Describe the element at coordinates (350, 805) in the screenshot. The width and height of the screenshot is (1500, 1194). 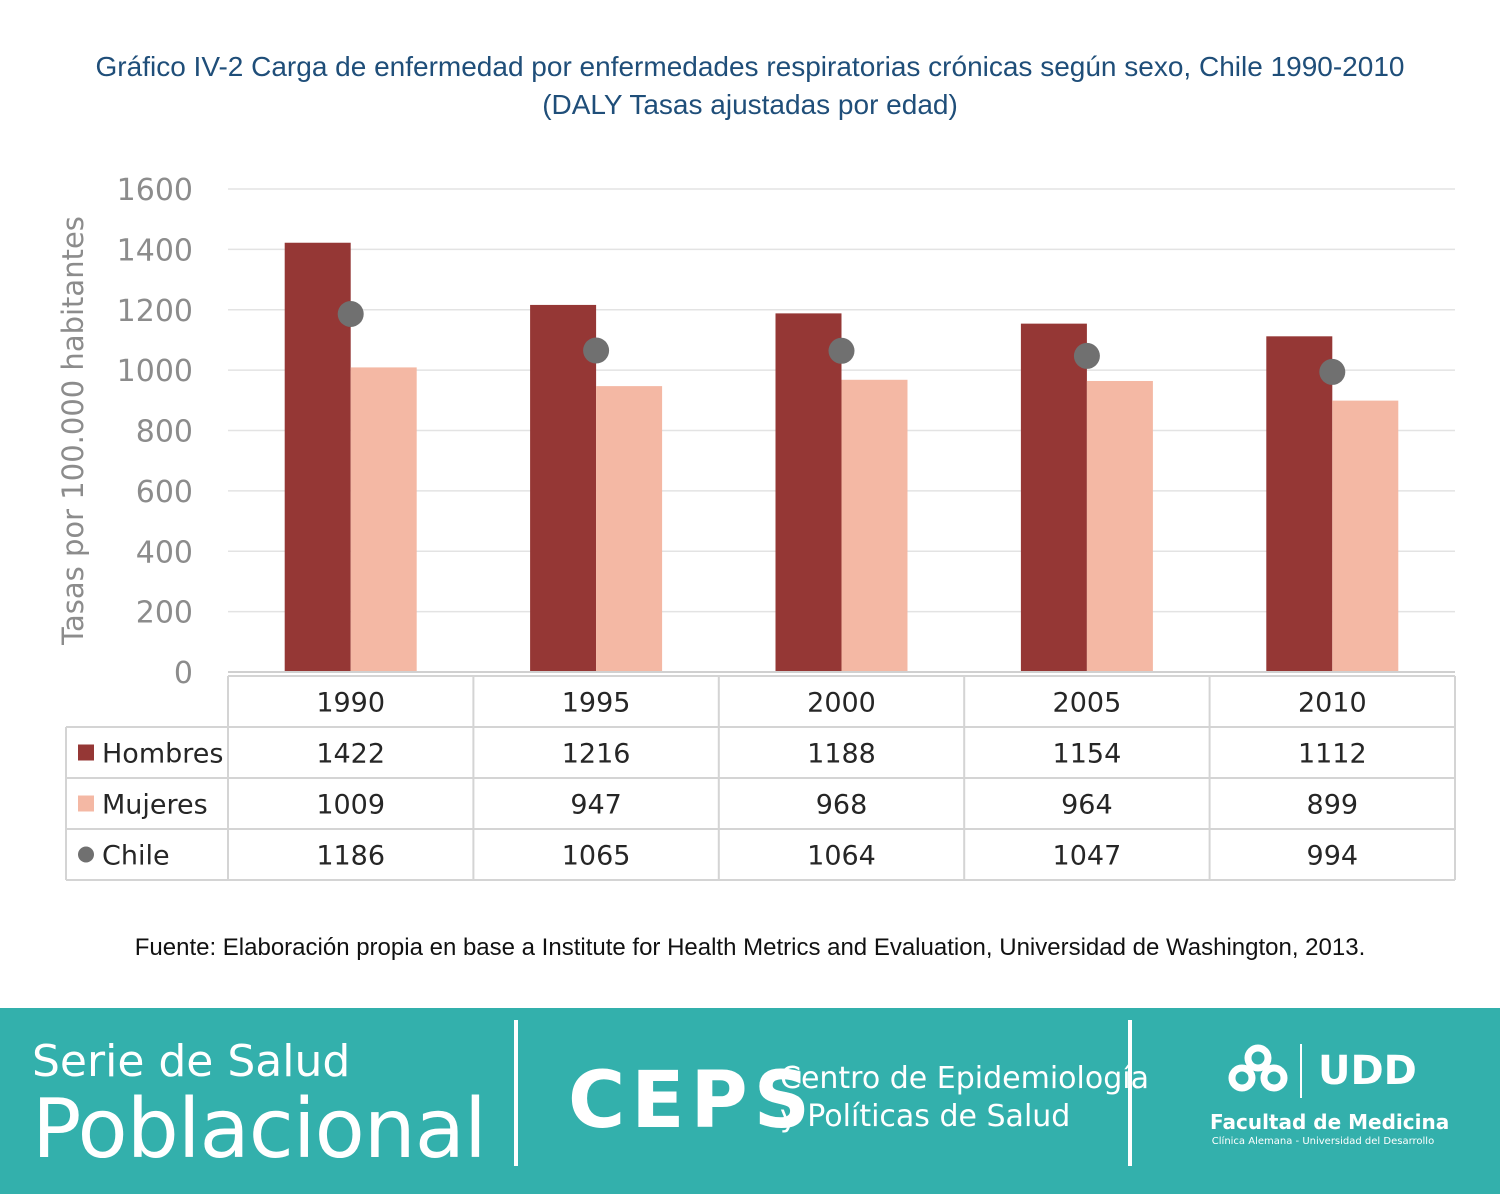
I see `data-label: 1009` at that location.